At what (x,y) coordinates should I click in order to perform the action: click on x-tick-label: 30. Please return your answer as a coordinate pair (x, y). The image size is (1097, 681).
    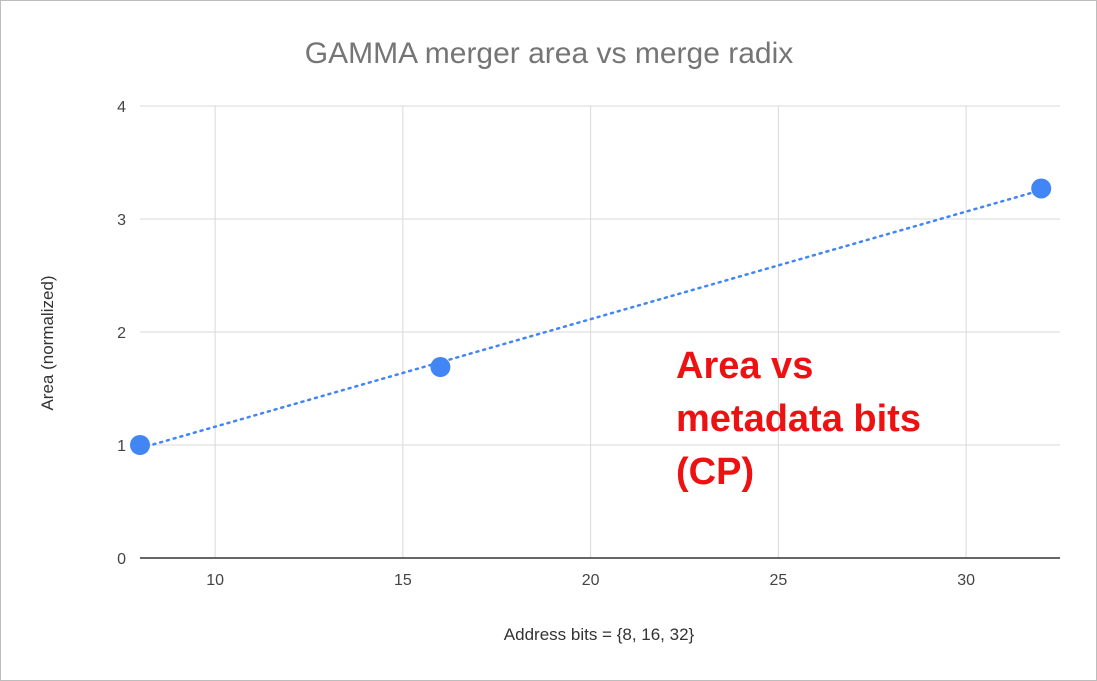
    Looking at the image, I should click on (966, 580).